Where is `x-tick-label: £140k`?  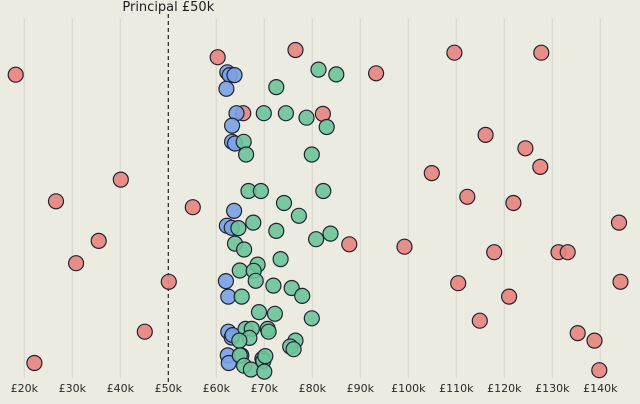 x-tick-label: £140k is located at coordinates (600, 388).